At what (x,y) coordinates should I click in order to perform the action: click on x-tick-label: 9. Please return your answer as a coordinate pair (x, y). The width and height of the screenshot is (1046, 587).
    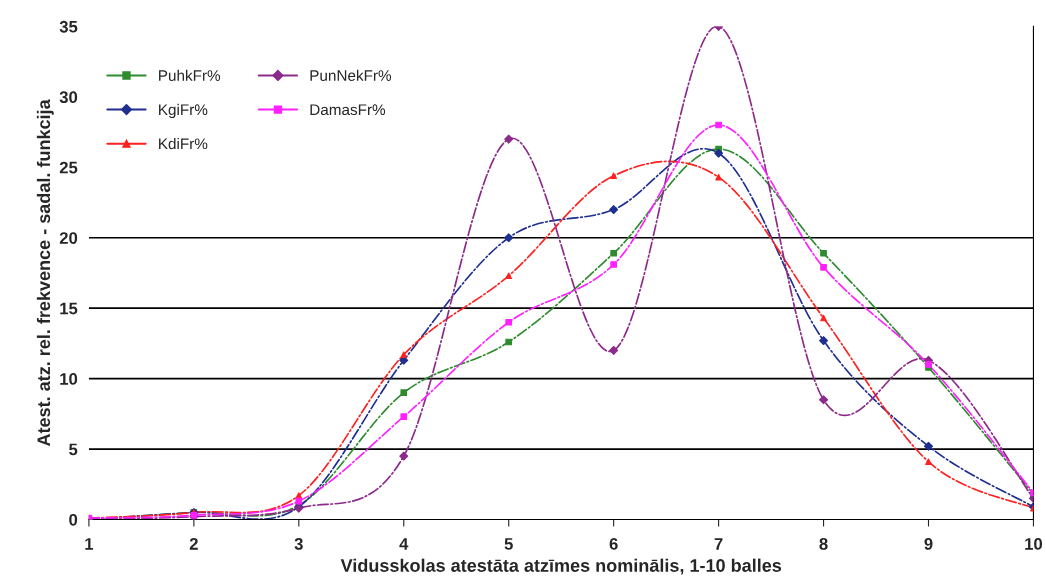
    Looking at the image, I should click on (928, 543).